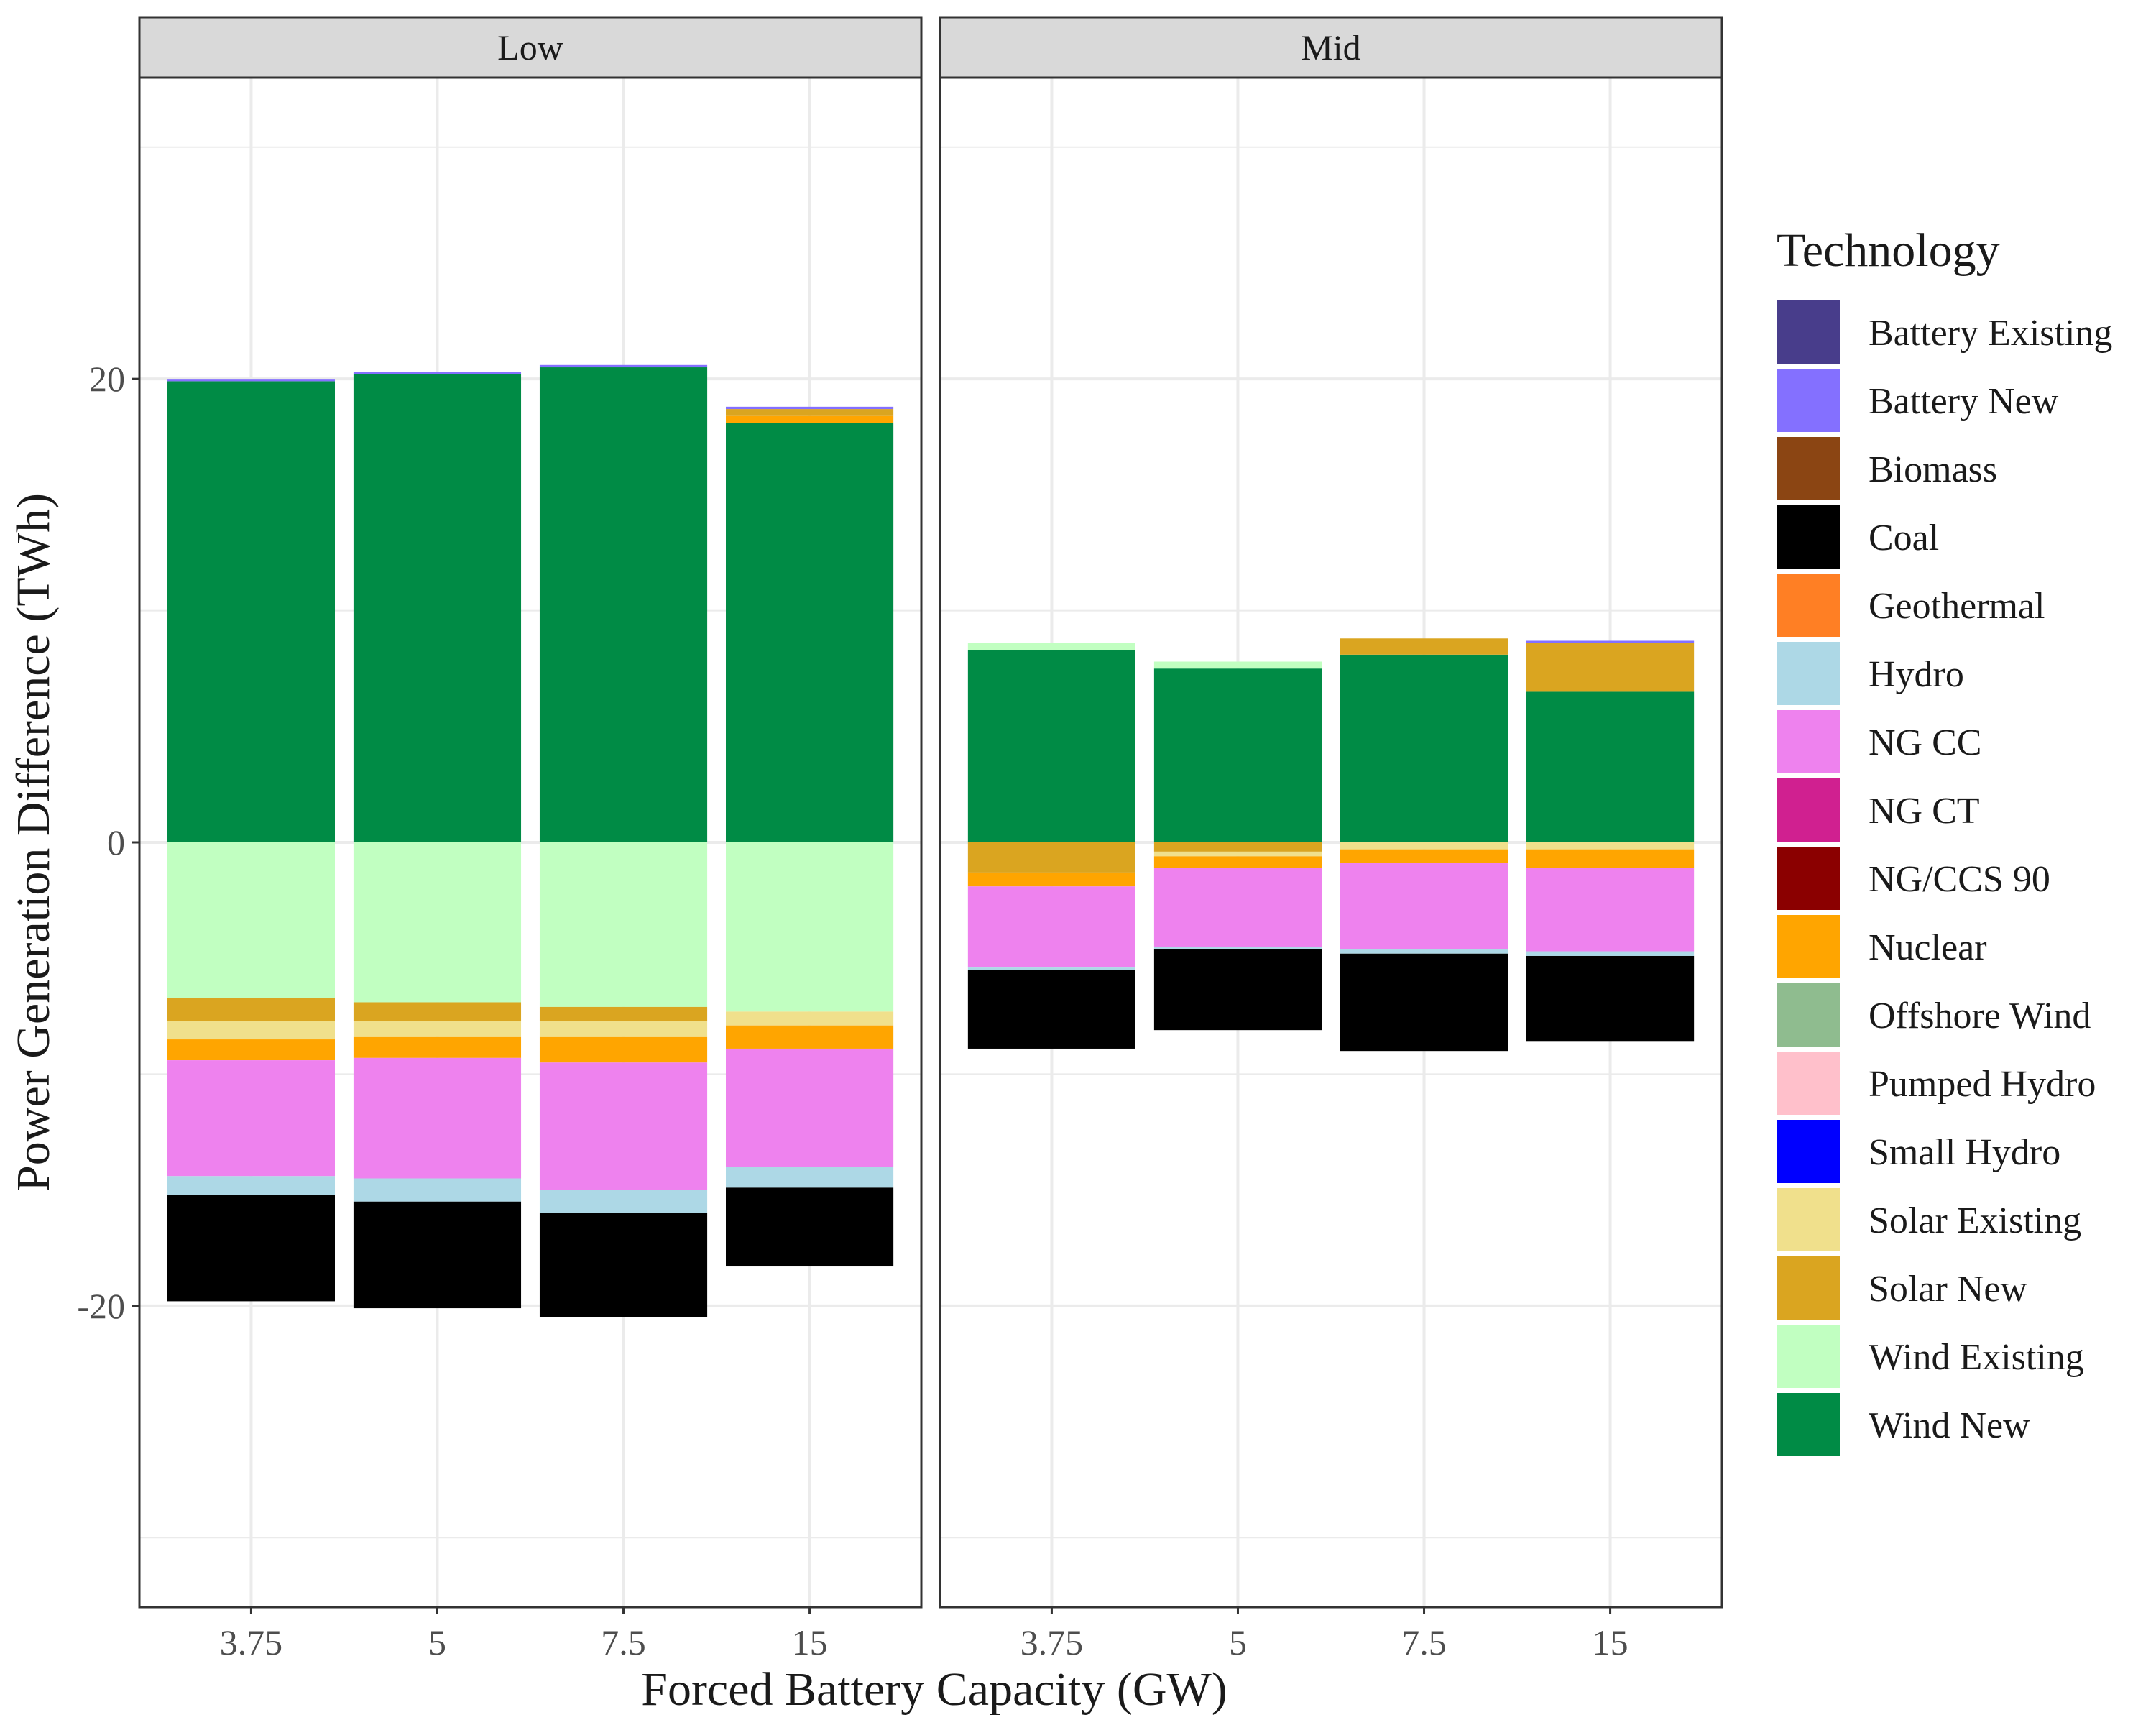 The height and width of the screenshot is (1725, 2156). Describe the element at coordinates (1980, 1015) in the screenshot. I see `legend-label: Offshore Wind` at that location.